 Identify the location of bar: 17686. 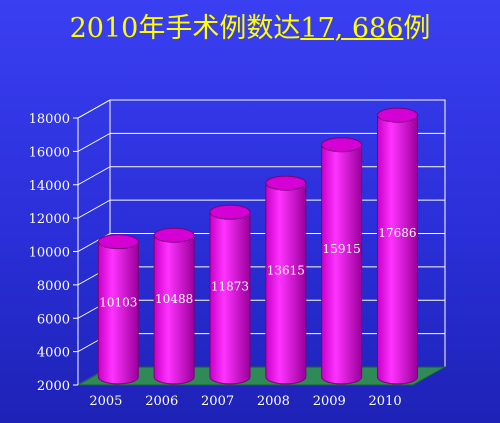
(397, 246).